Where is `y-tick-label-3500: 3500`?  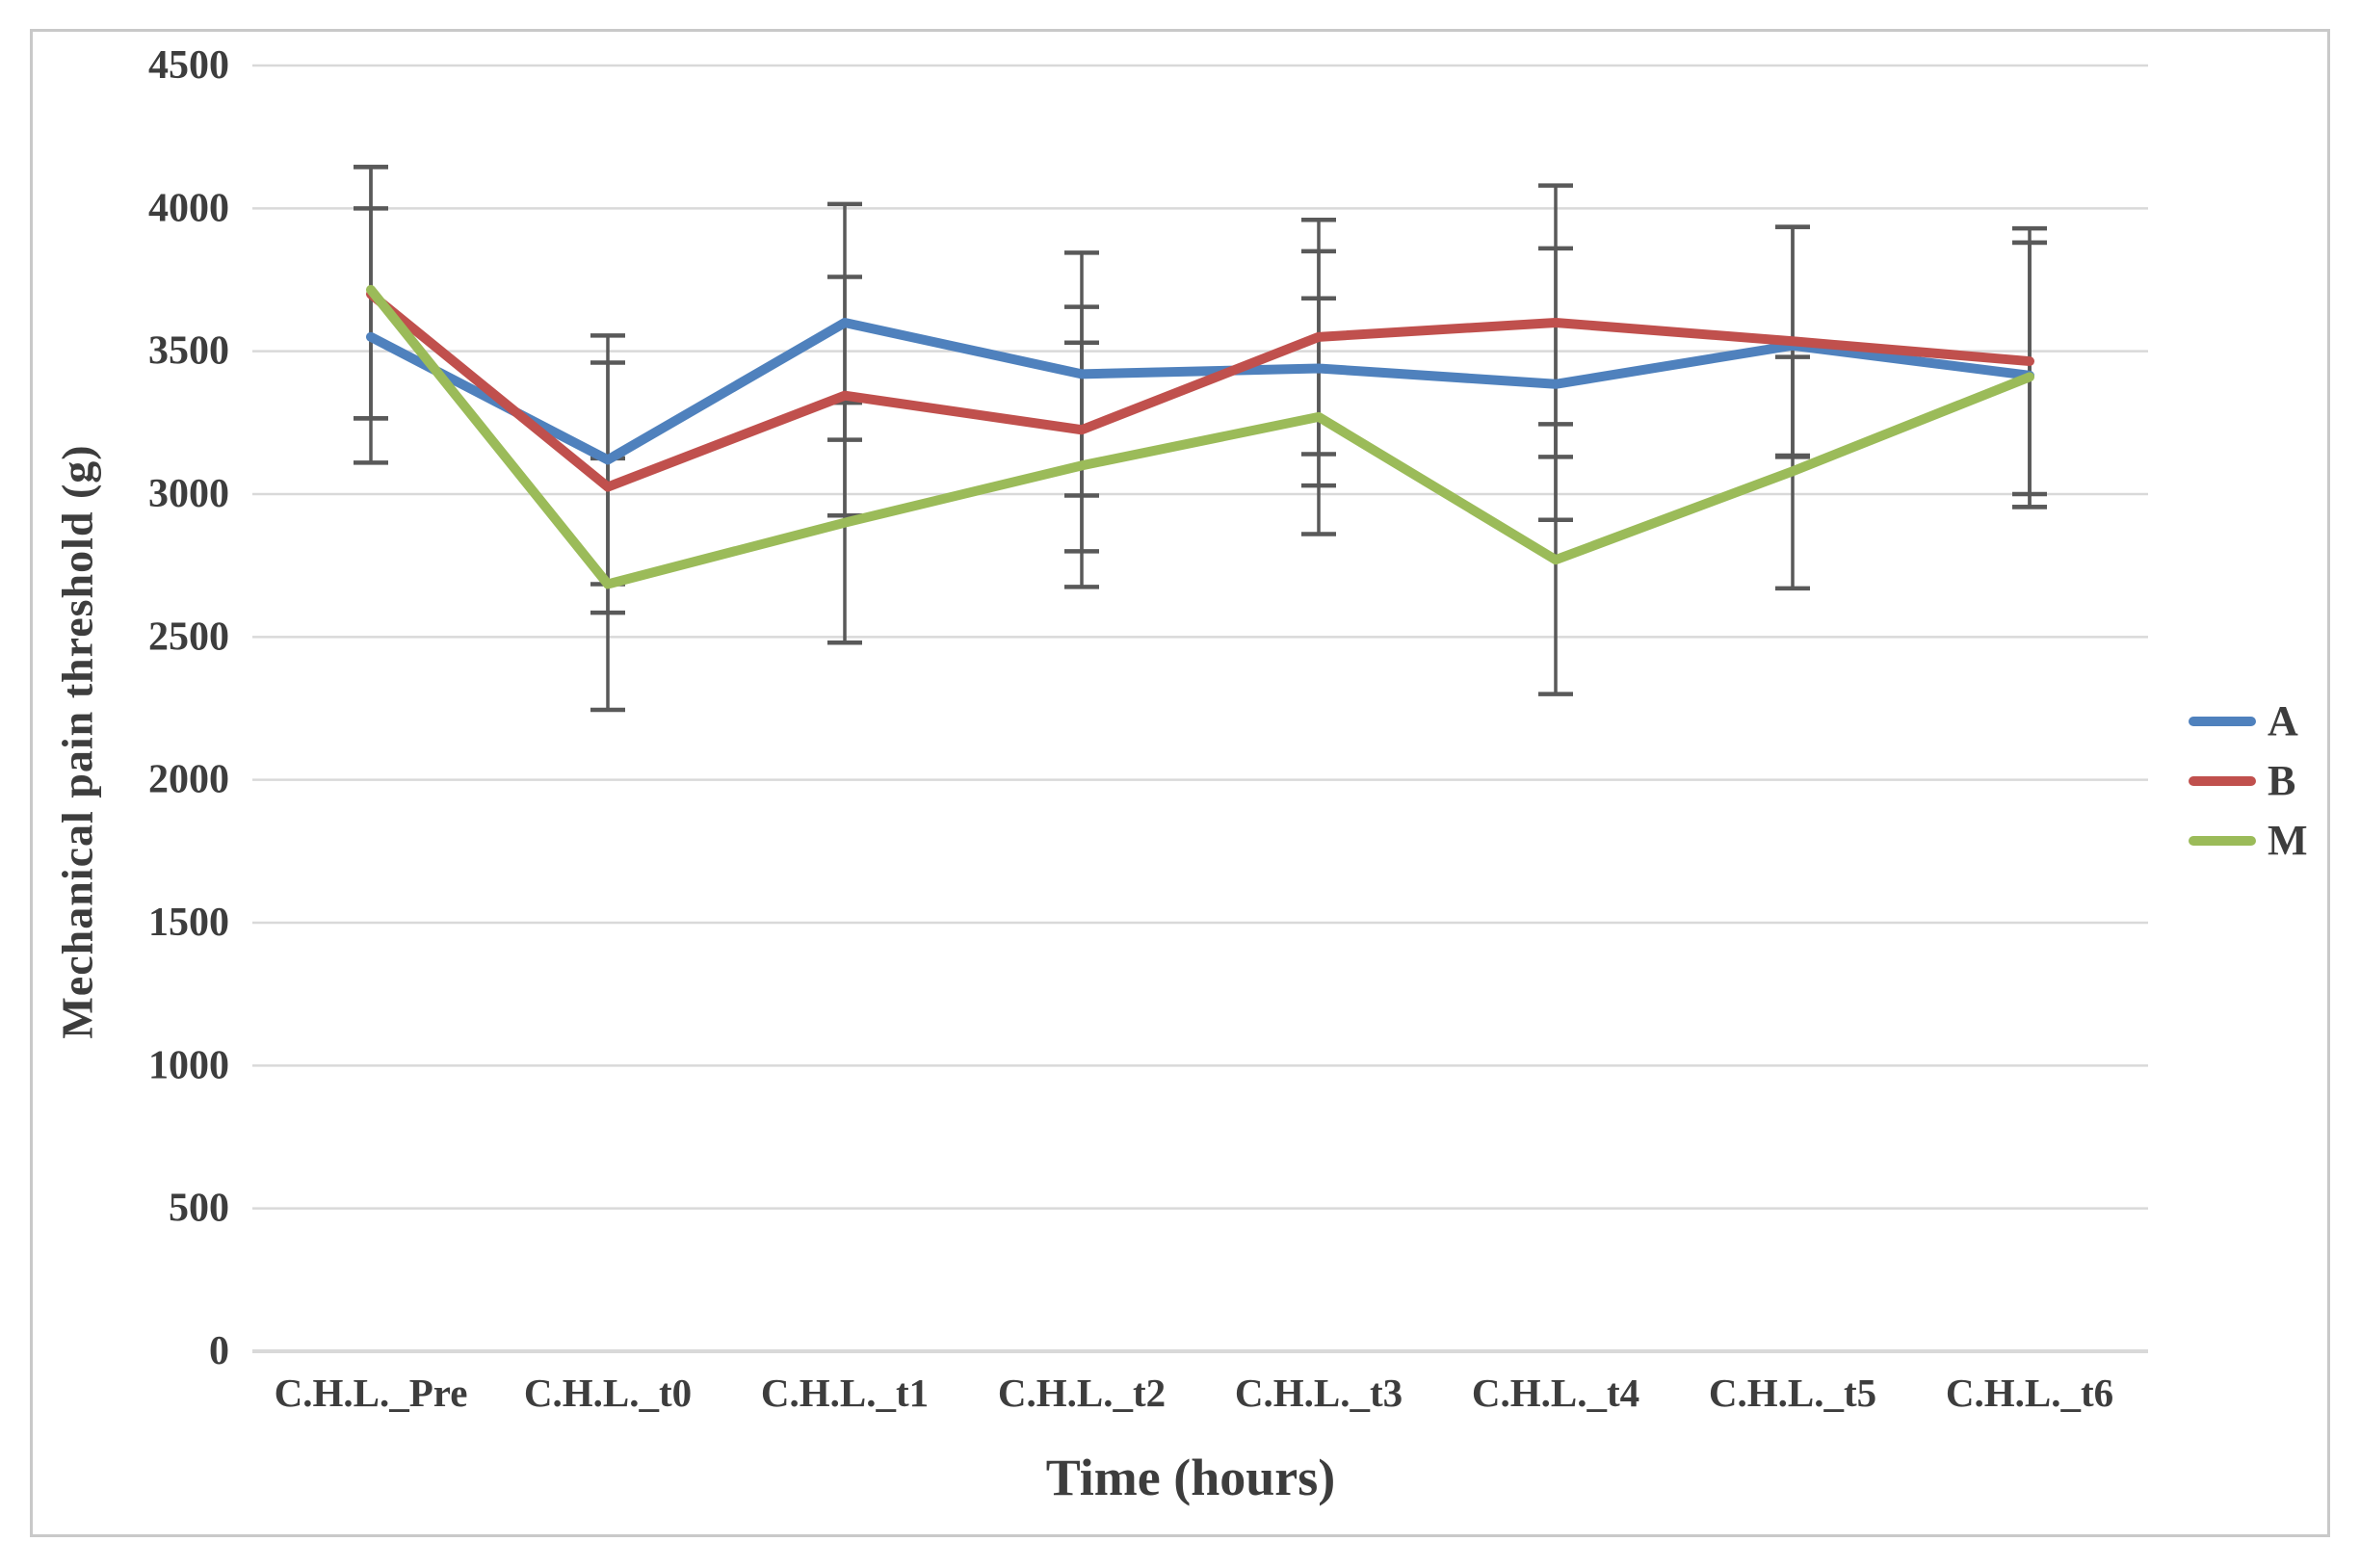 y-tick-label-3500: 3500 is located at coordinates (188, 351).